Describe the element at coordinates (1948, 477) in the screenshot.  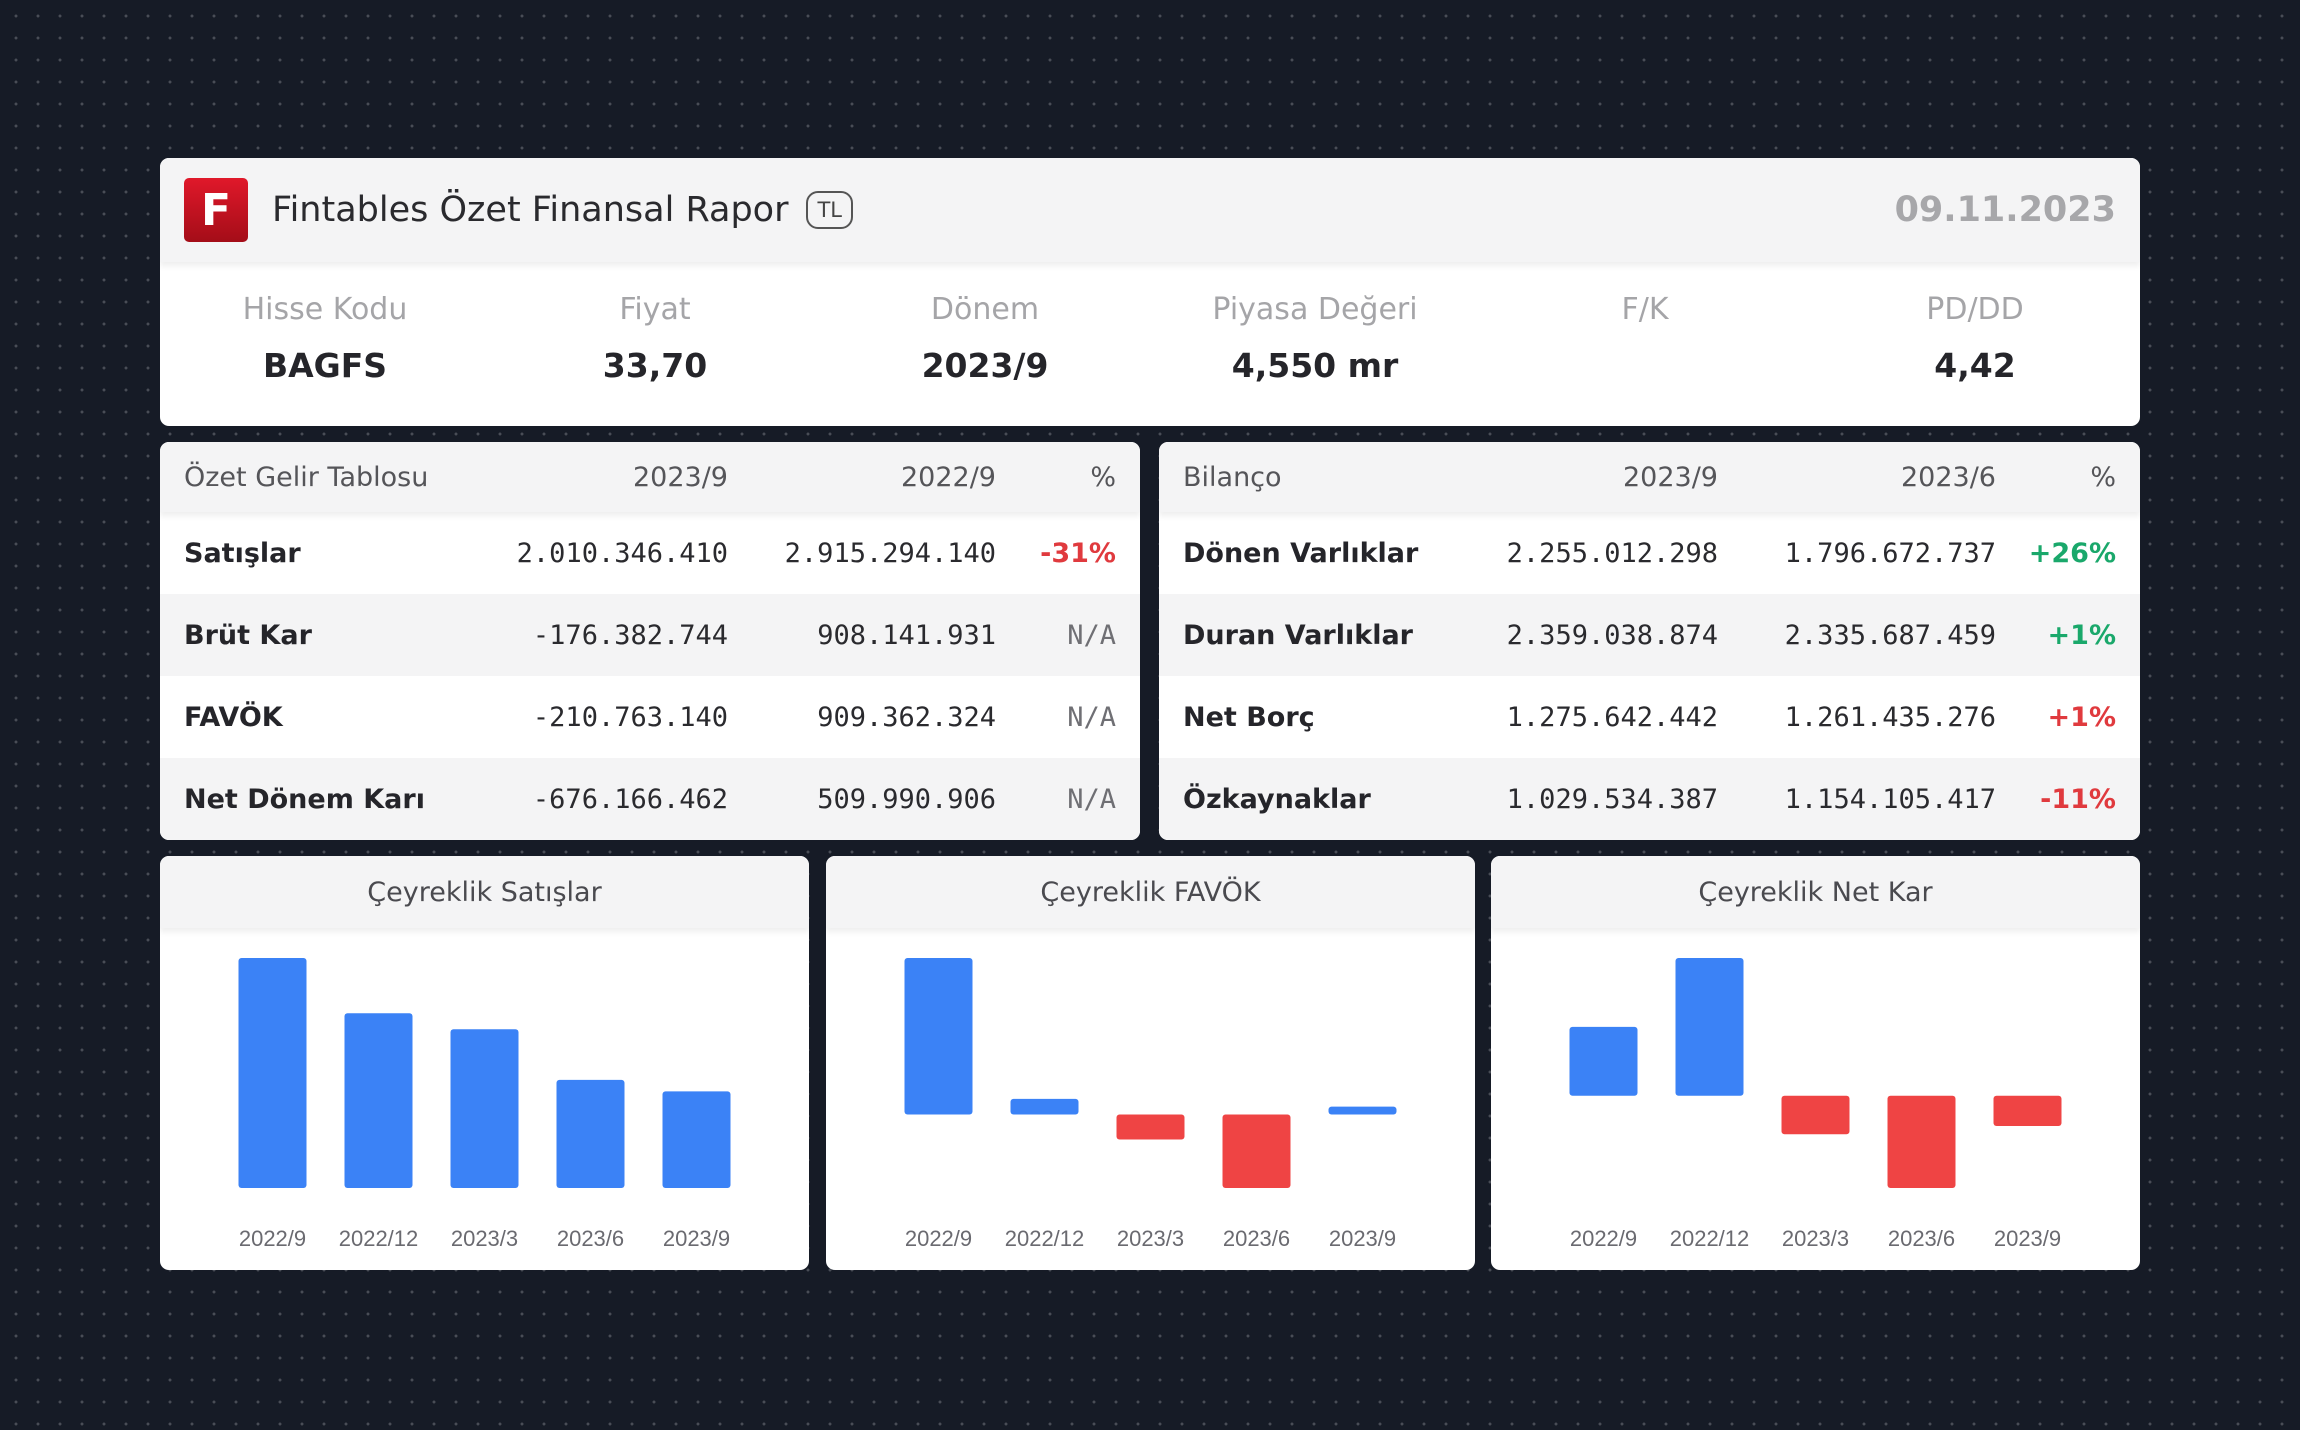
I see `column-header: 2023/6` at that location.